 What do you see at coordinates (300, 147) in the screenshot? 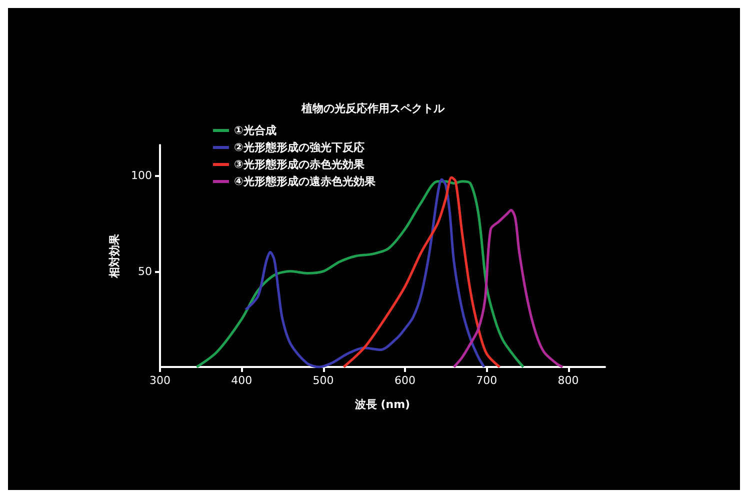
I see `legend-label: ②光形態形成の強光下反応` at bounding box center [300, 147].